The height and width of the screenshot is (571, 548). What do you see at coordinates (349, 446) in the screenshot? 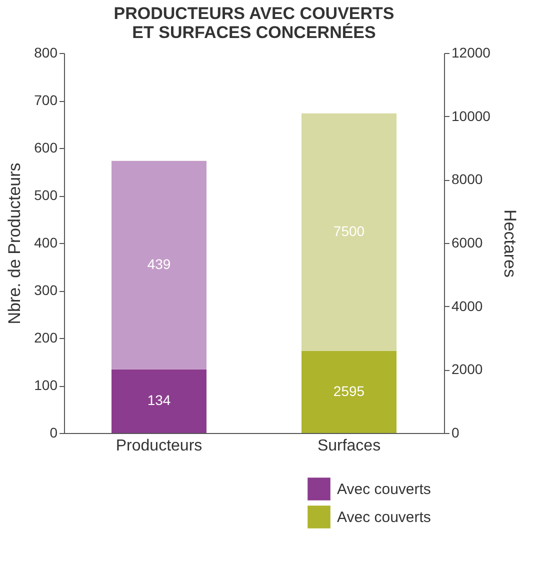
I see `x-tick-label: Surfaces` at bounding box center [349, 446].